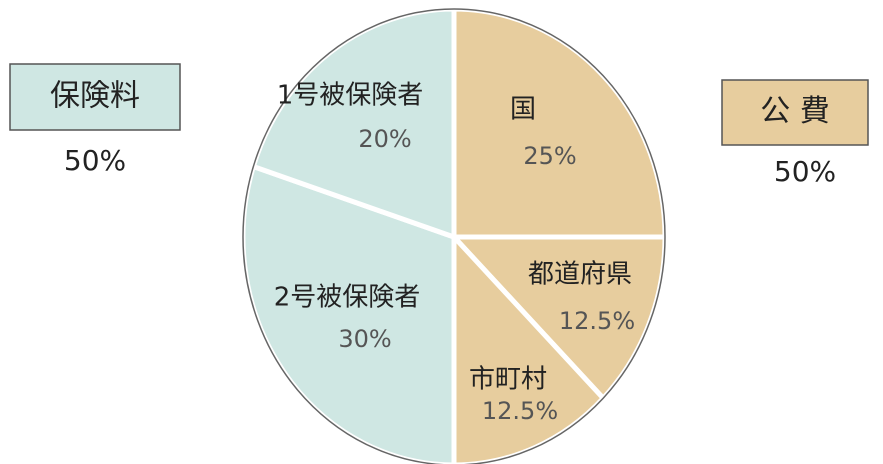 Image resolution: width=883 pixels, height=464 pixels. What do you see at coordinates (523, 110) in the screenshot?
I see `slice-label: 国` at bounding box center [523, 110].